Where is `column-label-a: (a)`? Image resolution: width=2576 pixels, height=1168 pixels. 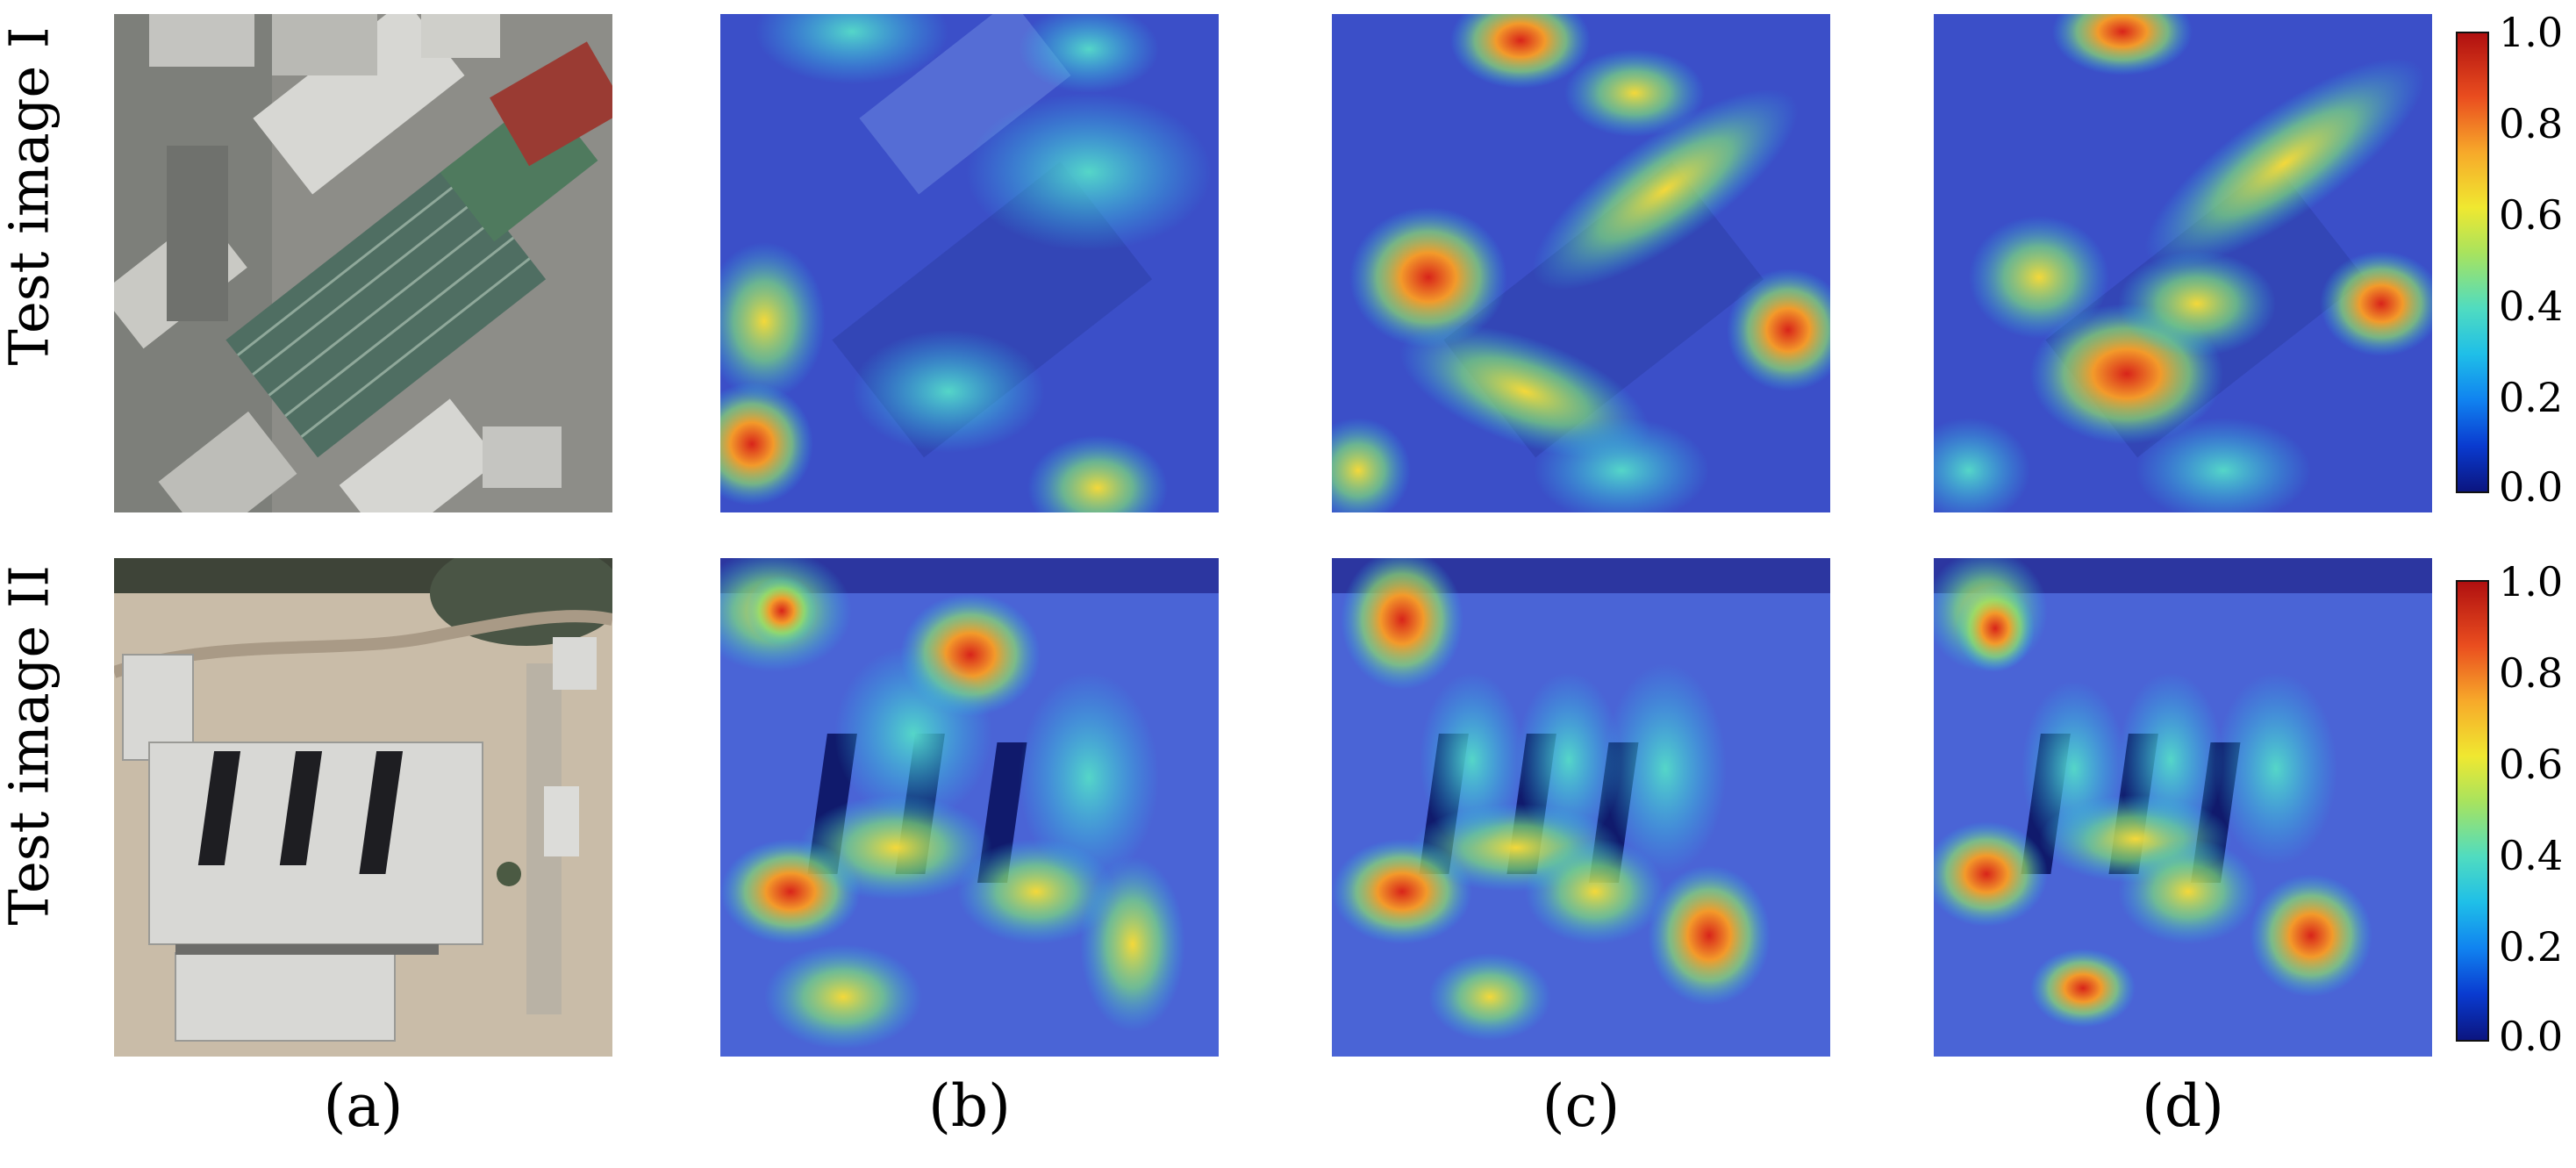 column-label-a: (a) is located at coordinates (363, 1106).